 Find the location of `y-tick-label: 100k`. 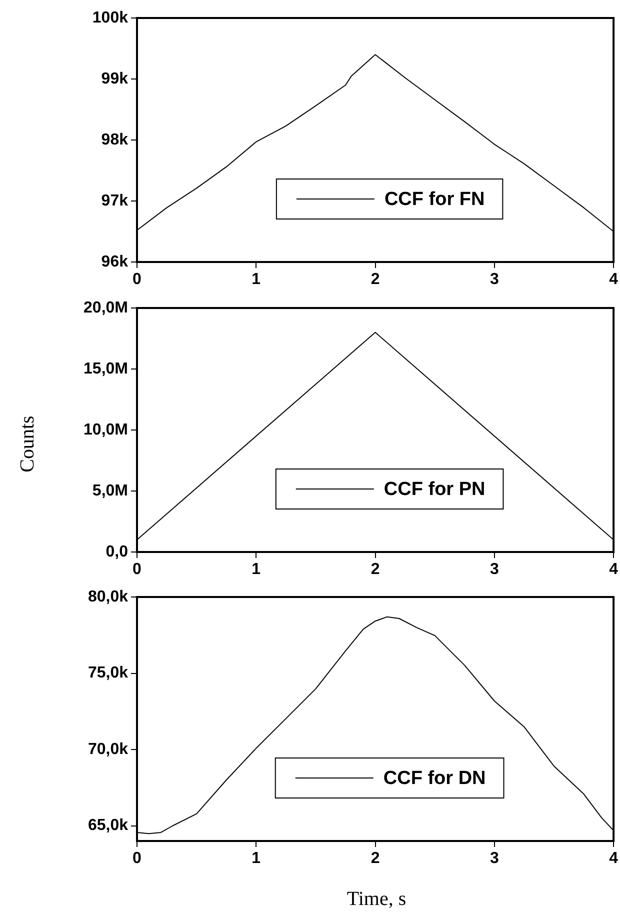

y-tick-label: 100k is located at coordinates (110, 17).